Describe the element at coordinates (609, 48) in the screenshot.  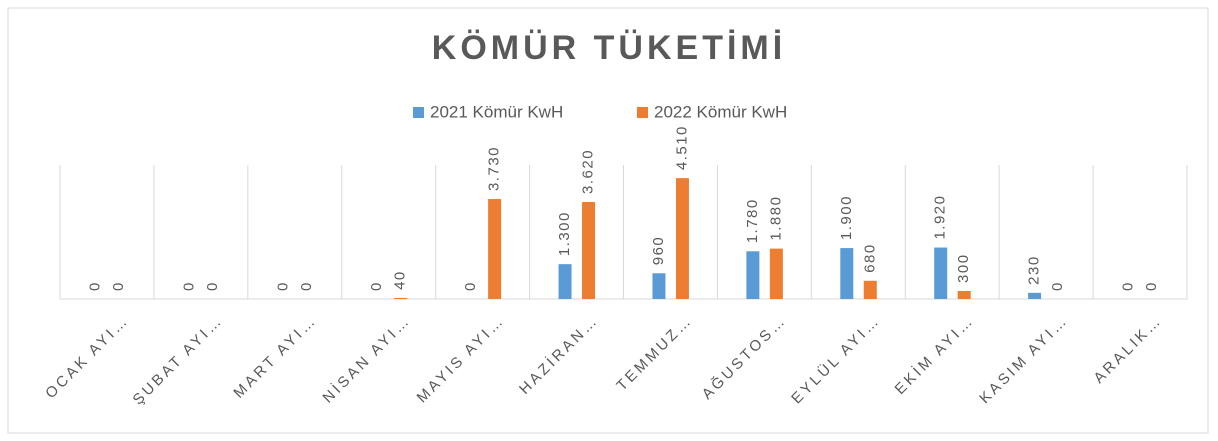
I see `chart-title: KÖMÜR TÜKETİMİ` at that location.